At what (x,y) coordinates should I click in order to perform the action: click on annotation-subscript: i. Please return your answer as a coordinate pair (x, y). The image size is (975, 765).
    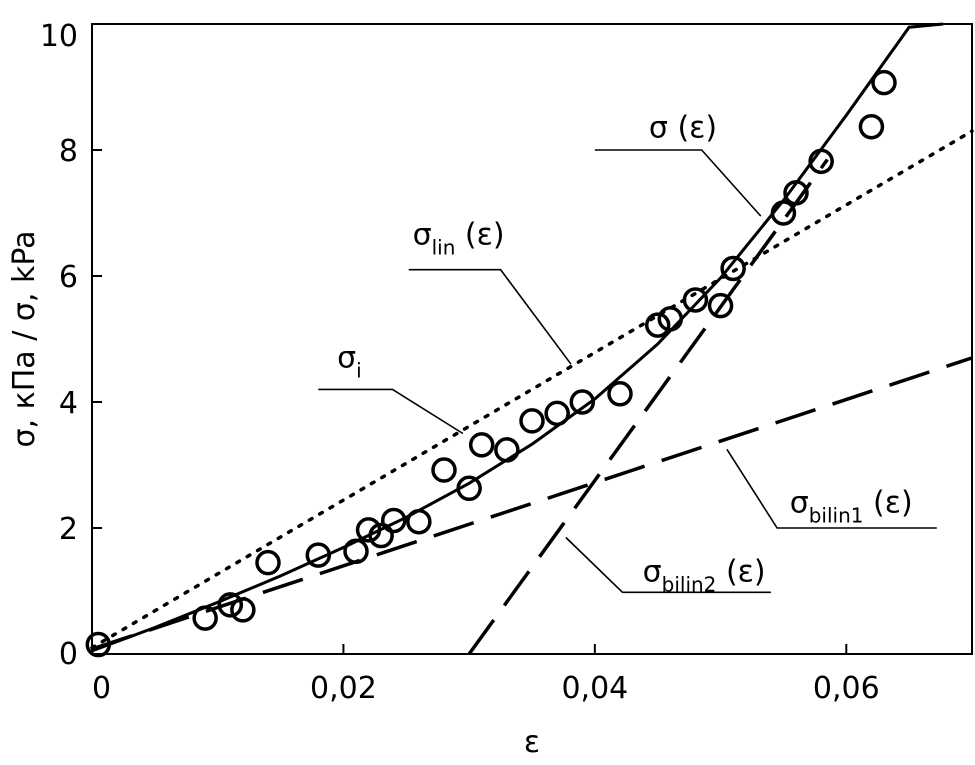
    Looking at the image, I should click on (359, 370).